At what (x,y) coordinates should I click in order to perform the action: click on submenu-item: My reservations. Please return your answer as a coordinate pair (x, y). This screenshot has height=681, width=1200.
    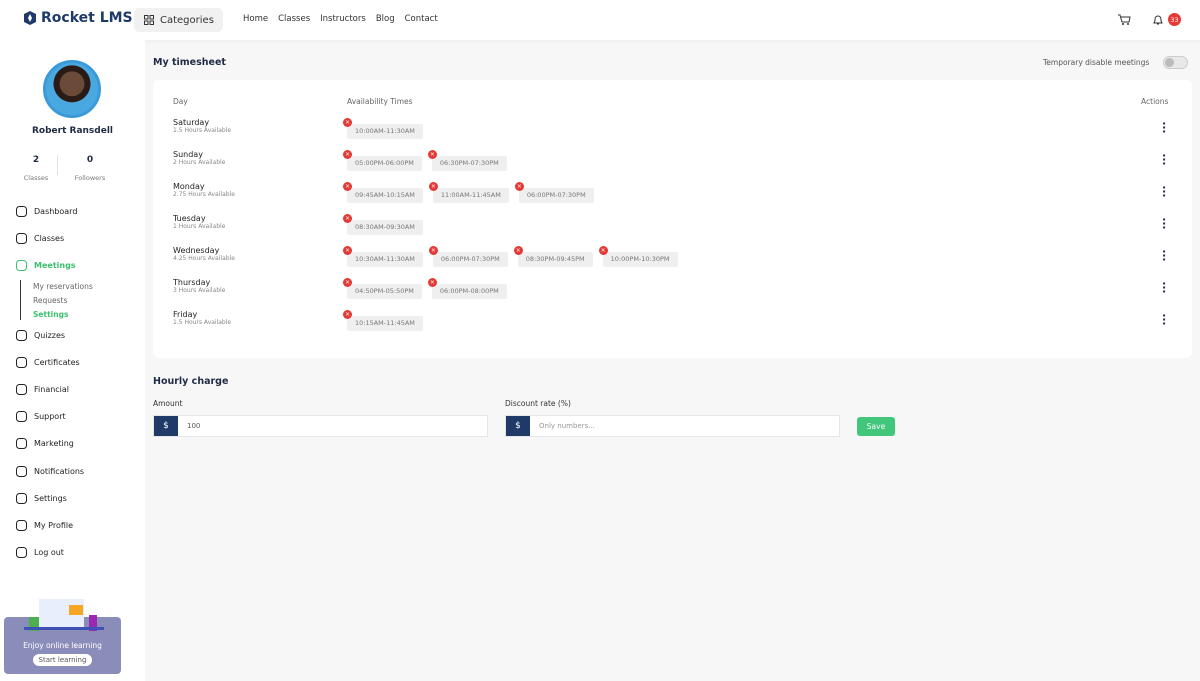
    Looking at the image, I should click on (63, 286).